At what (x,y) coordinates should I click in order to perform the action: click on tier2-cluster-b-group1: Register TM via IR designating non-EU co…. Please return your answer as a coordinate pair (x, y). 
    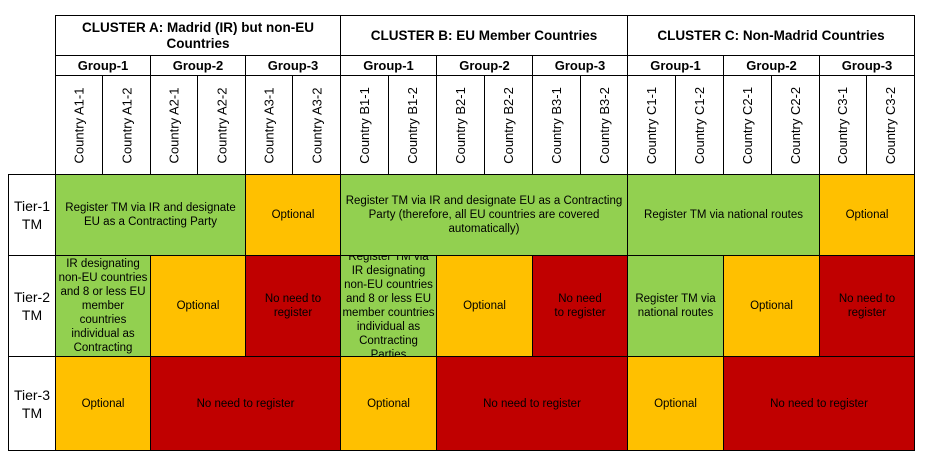
    Looking at the image, I should click on (388, 306).